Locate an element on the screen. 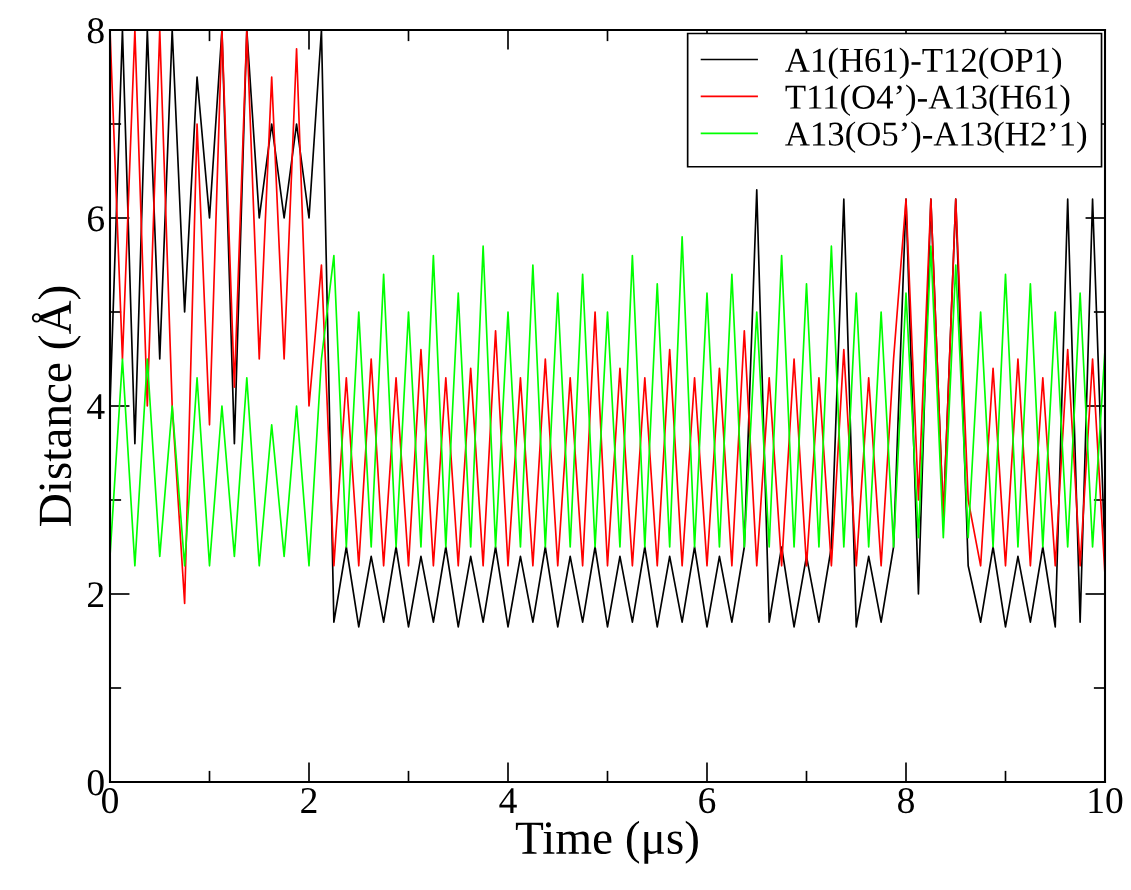 The image size is (1131, 890). x-tick-label: 6 is located at coordinates (707, 801).